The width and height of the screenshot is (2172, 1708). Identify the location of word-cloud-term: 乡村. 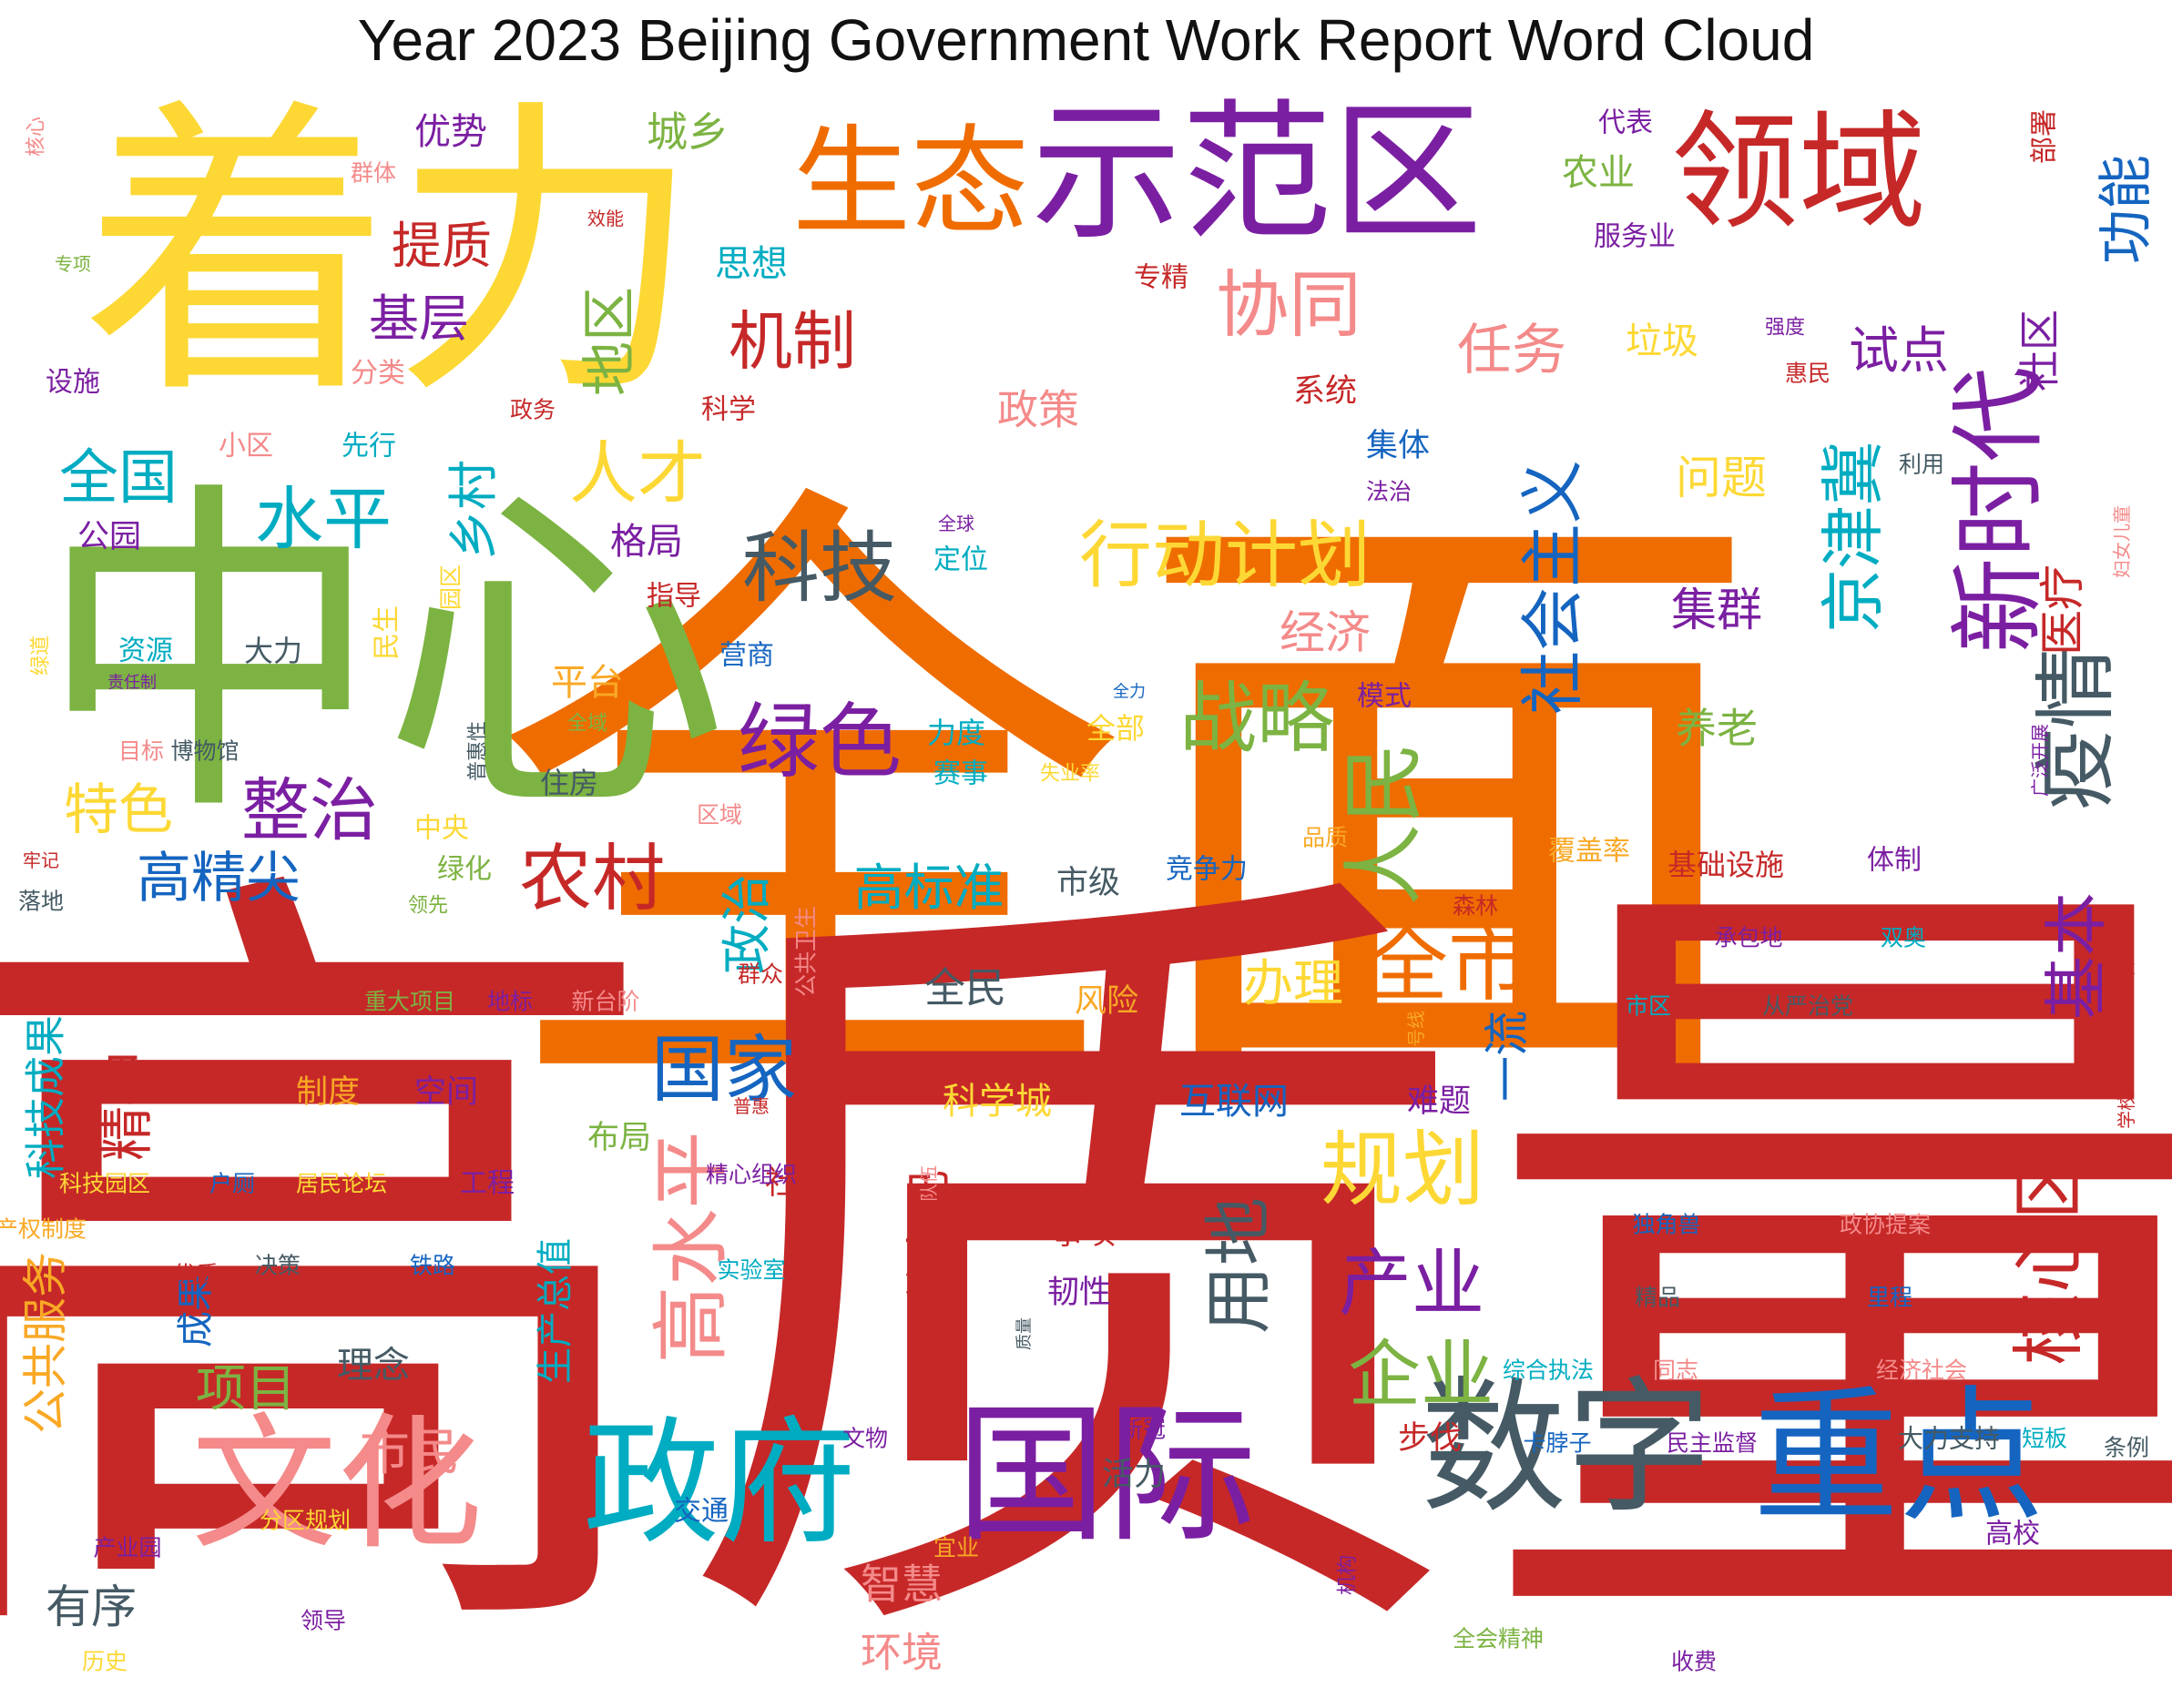
(474, 510).